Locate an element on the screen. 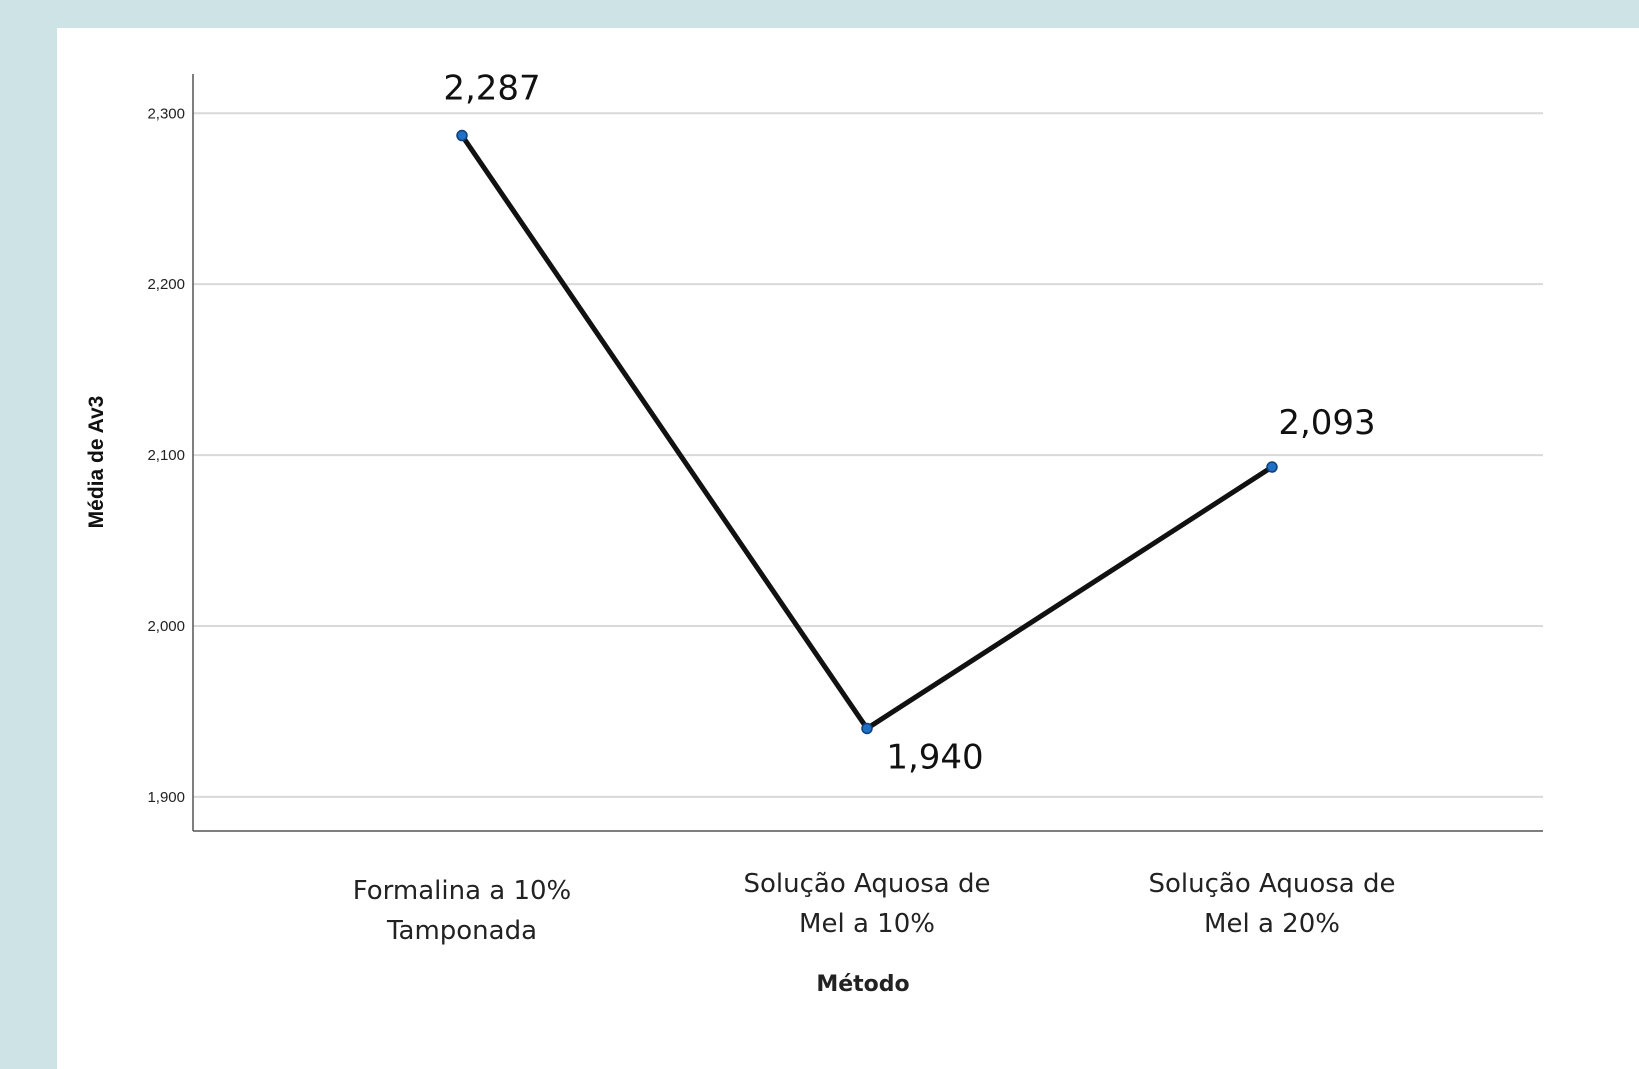  y-tick-label: 2,200 is located at coordinates (166, 284).